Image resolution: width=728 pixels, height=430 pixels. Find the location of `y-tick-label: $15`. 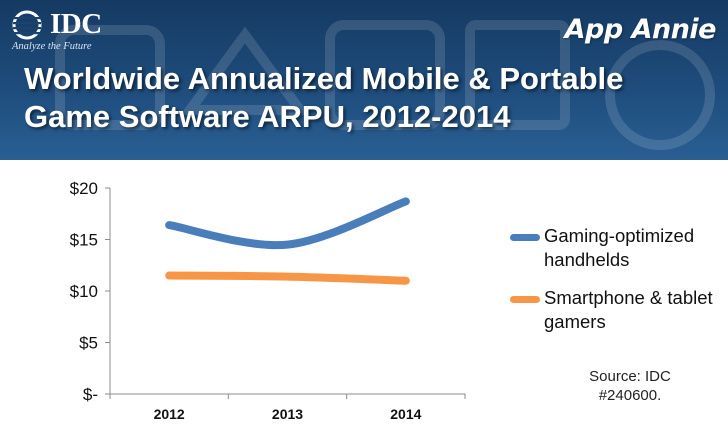

y-tick-label: $15 is located at coordinates (84, 240).